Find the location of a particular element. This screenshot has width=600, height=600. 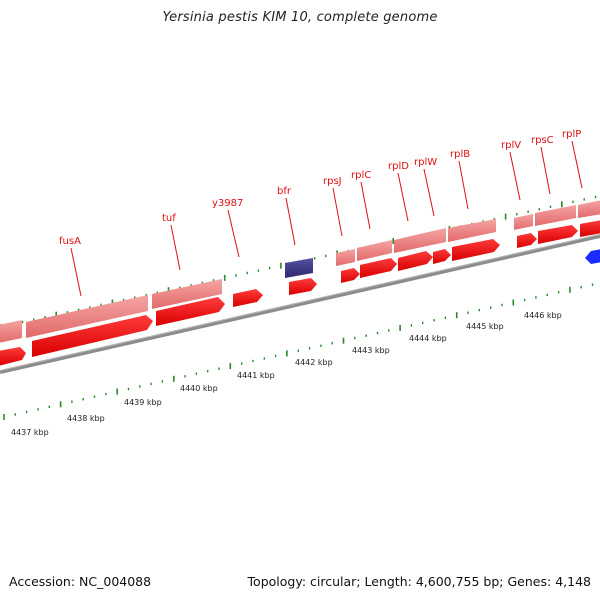

gene-block-rpsJ-light is located at coordinates (345, 257).